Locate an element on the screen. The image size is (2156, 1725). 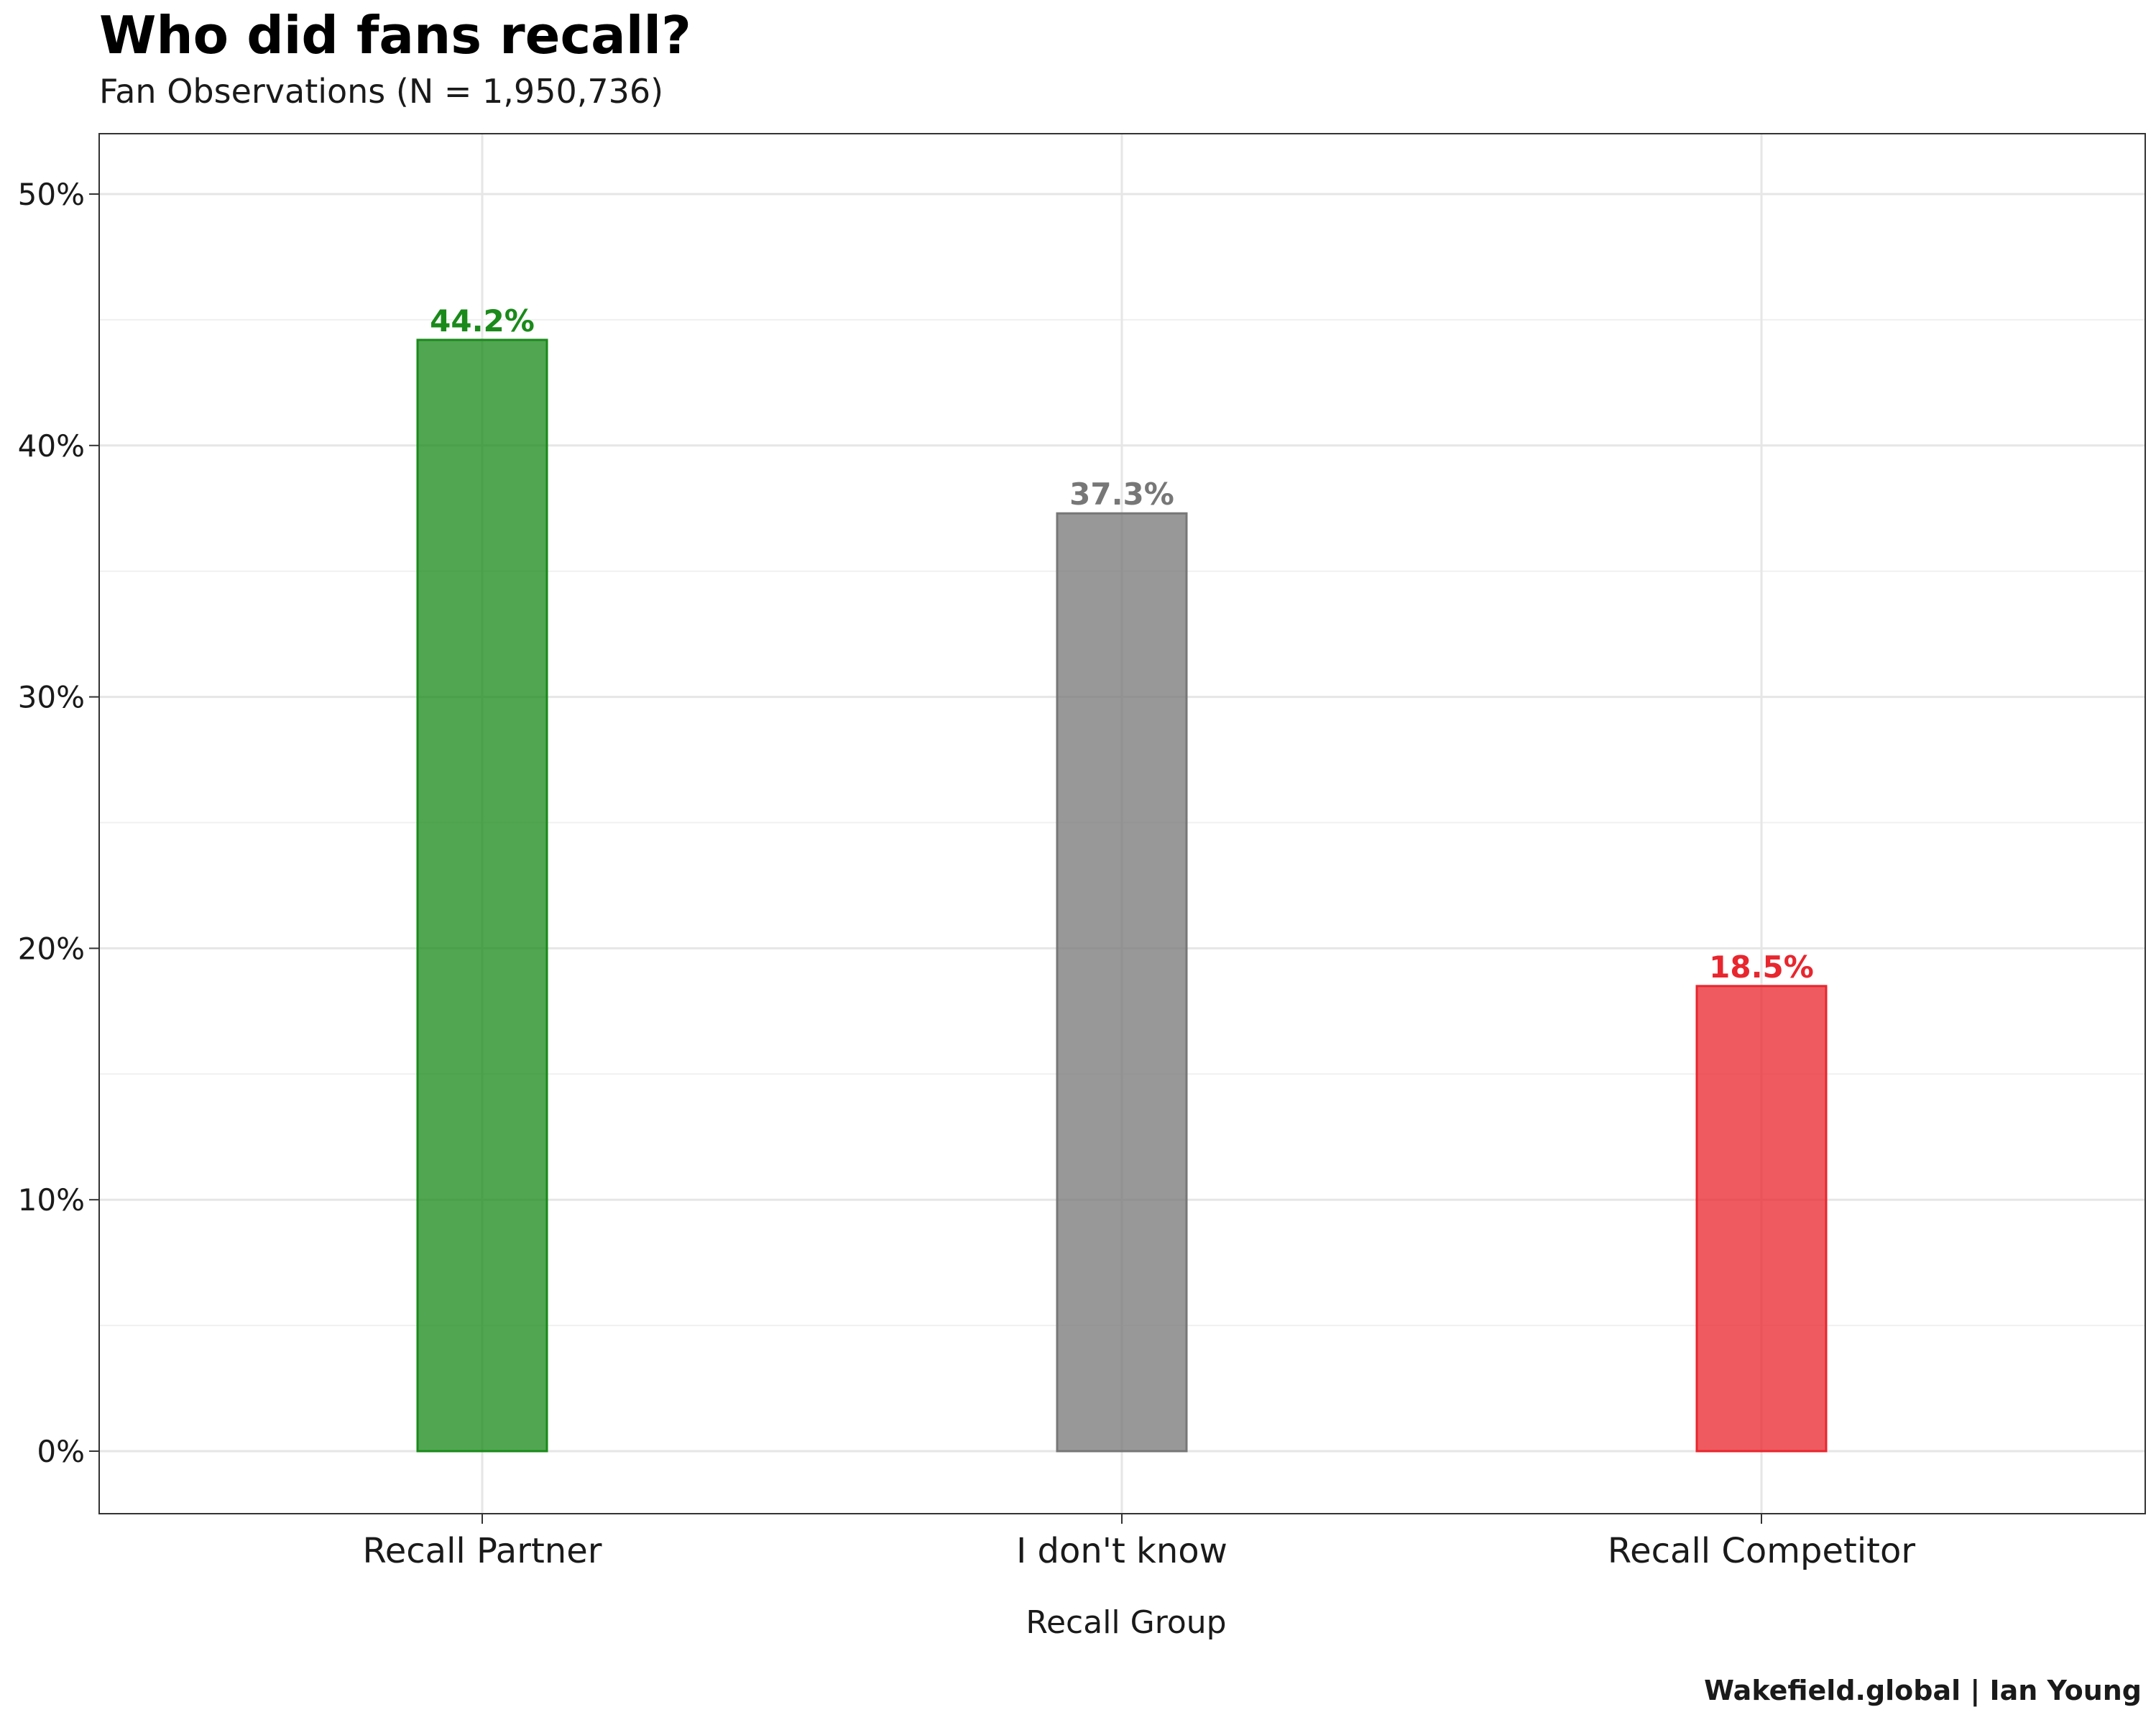
y-tick-label: 10% is located at coordinates (52, 1200).